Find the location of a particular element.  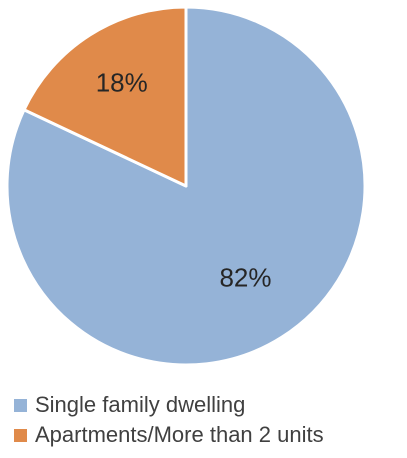

legend-item-single-family: Single family dwelling is located at coordinates (209, 405).